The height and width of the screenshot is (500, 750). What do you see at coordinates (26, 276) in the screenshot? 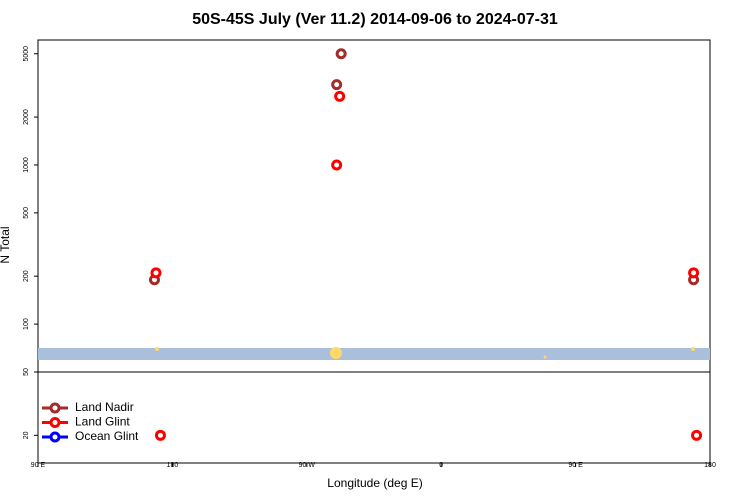
I see `y-tick-label: 200` at bounding box center [26, 276].